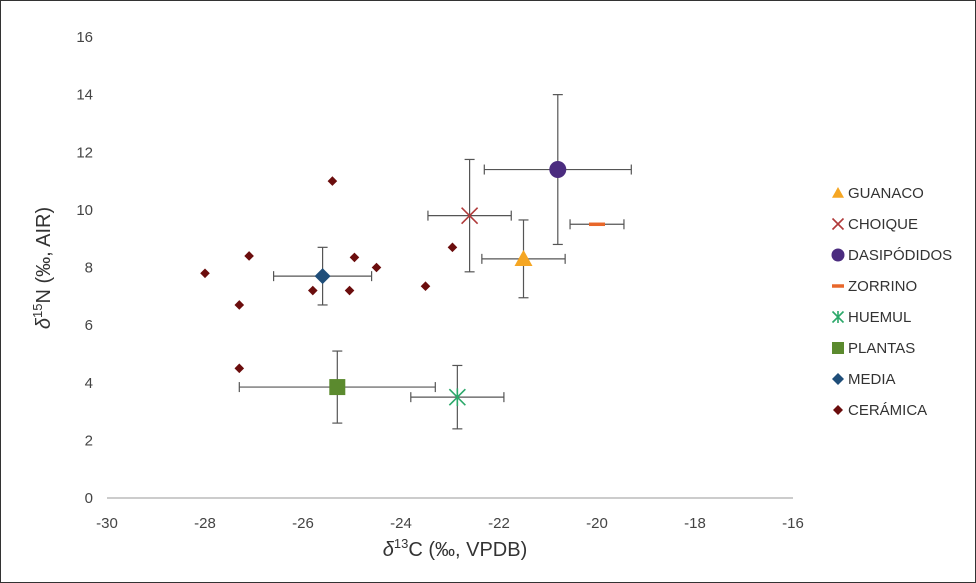 The width and height of the screenshot is (976, 583). I want to click on y-tick-label: 6, so click(89, 325).